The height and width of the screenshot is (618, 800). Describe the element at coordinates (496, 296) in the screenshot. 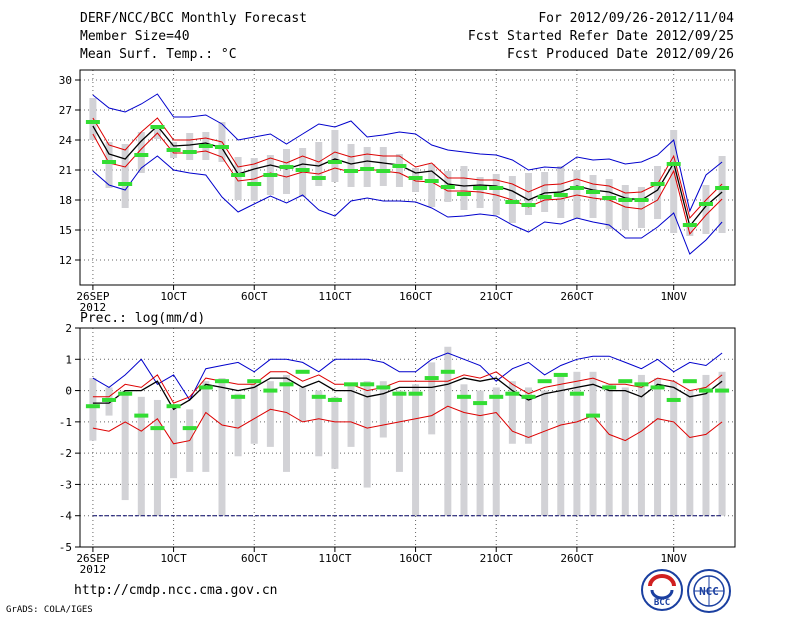

I see `temp-xtick-label: 21OCT` at that location.